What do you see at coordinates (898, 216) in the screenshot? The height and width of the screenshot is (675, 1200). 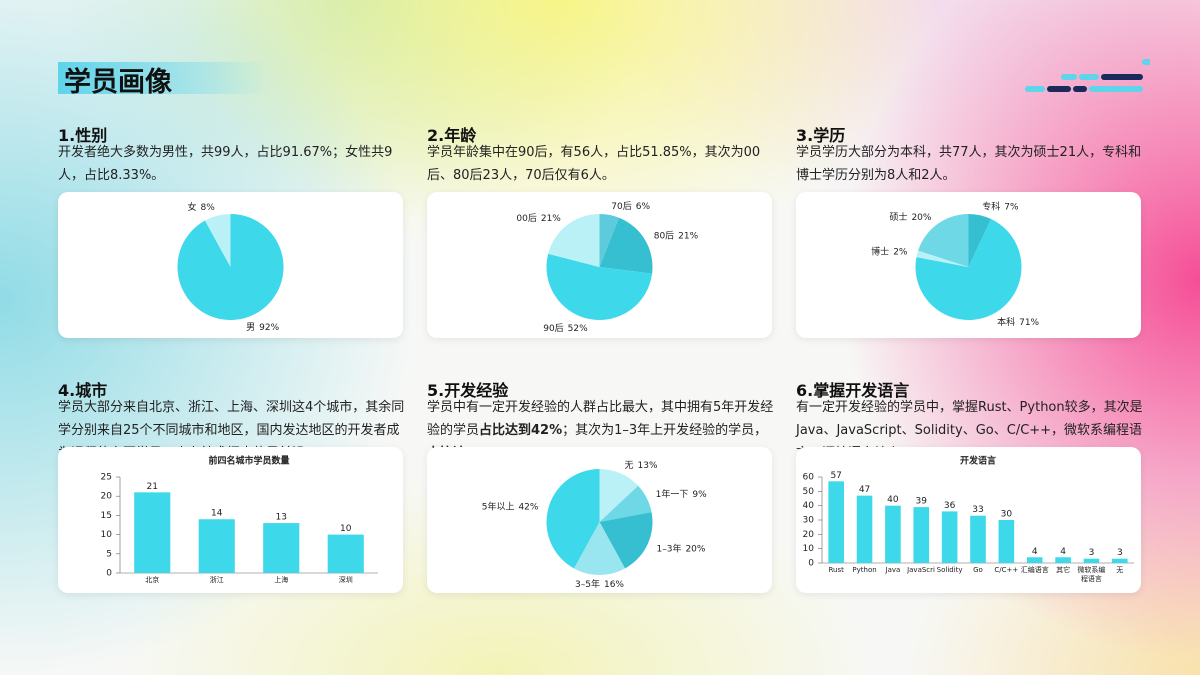 I see `slice-category: 硕士` at bounding box center [898, 216].